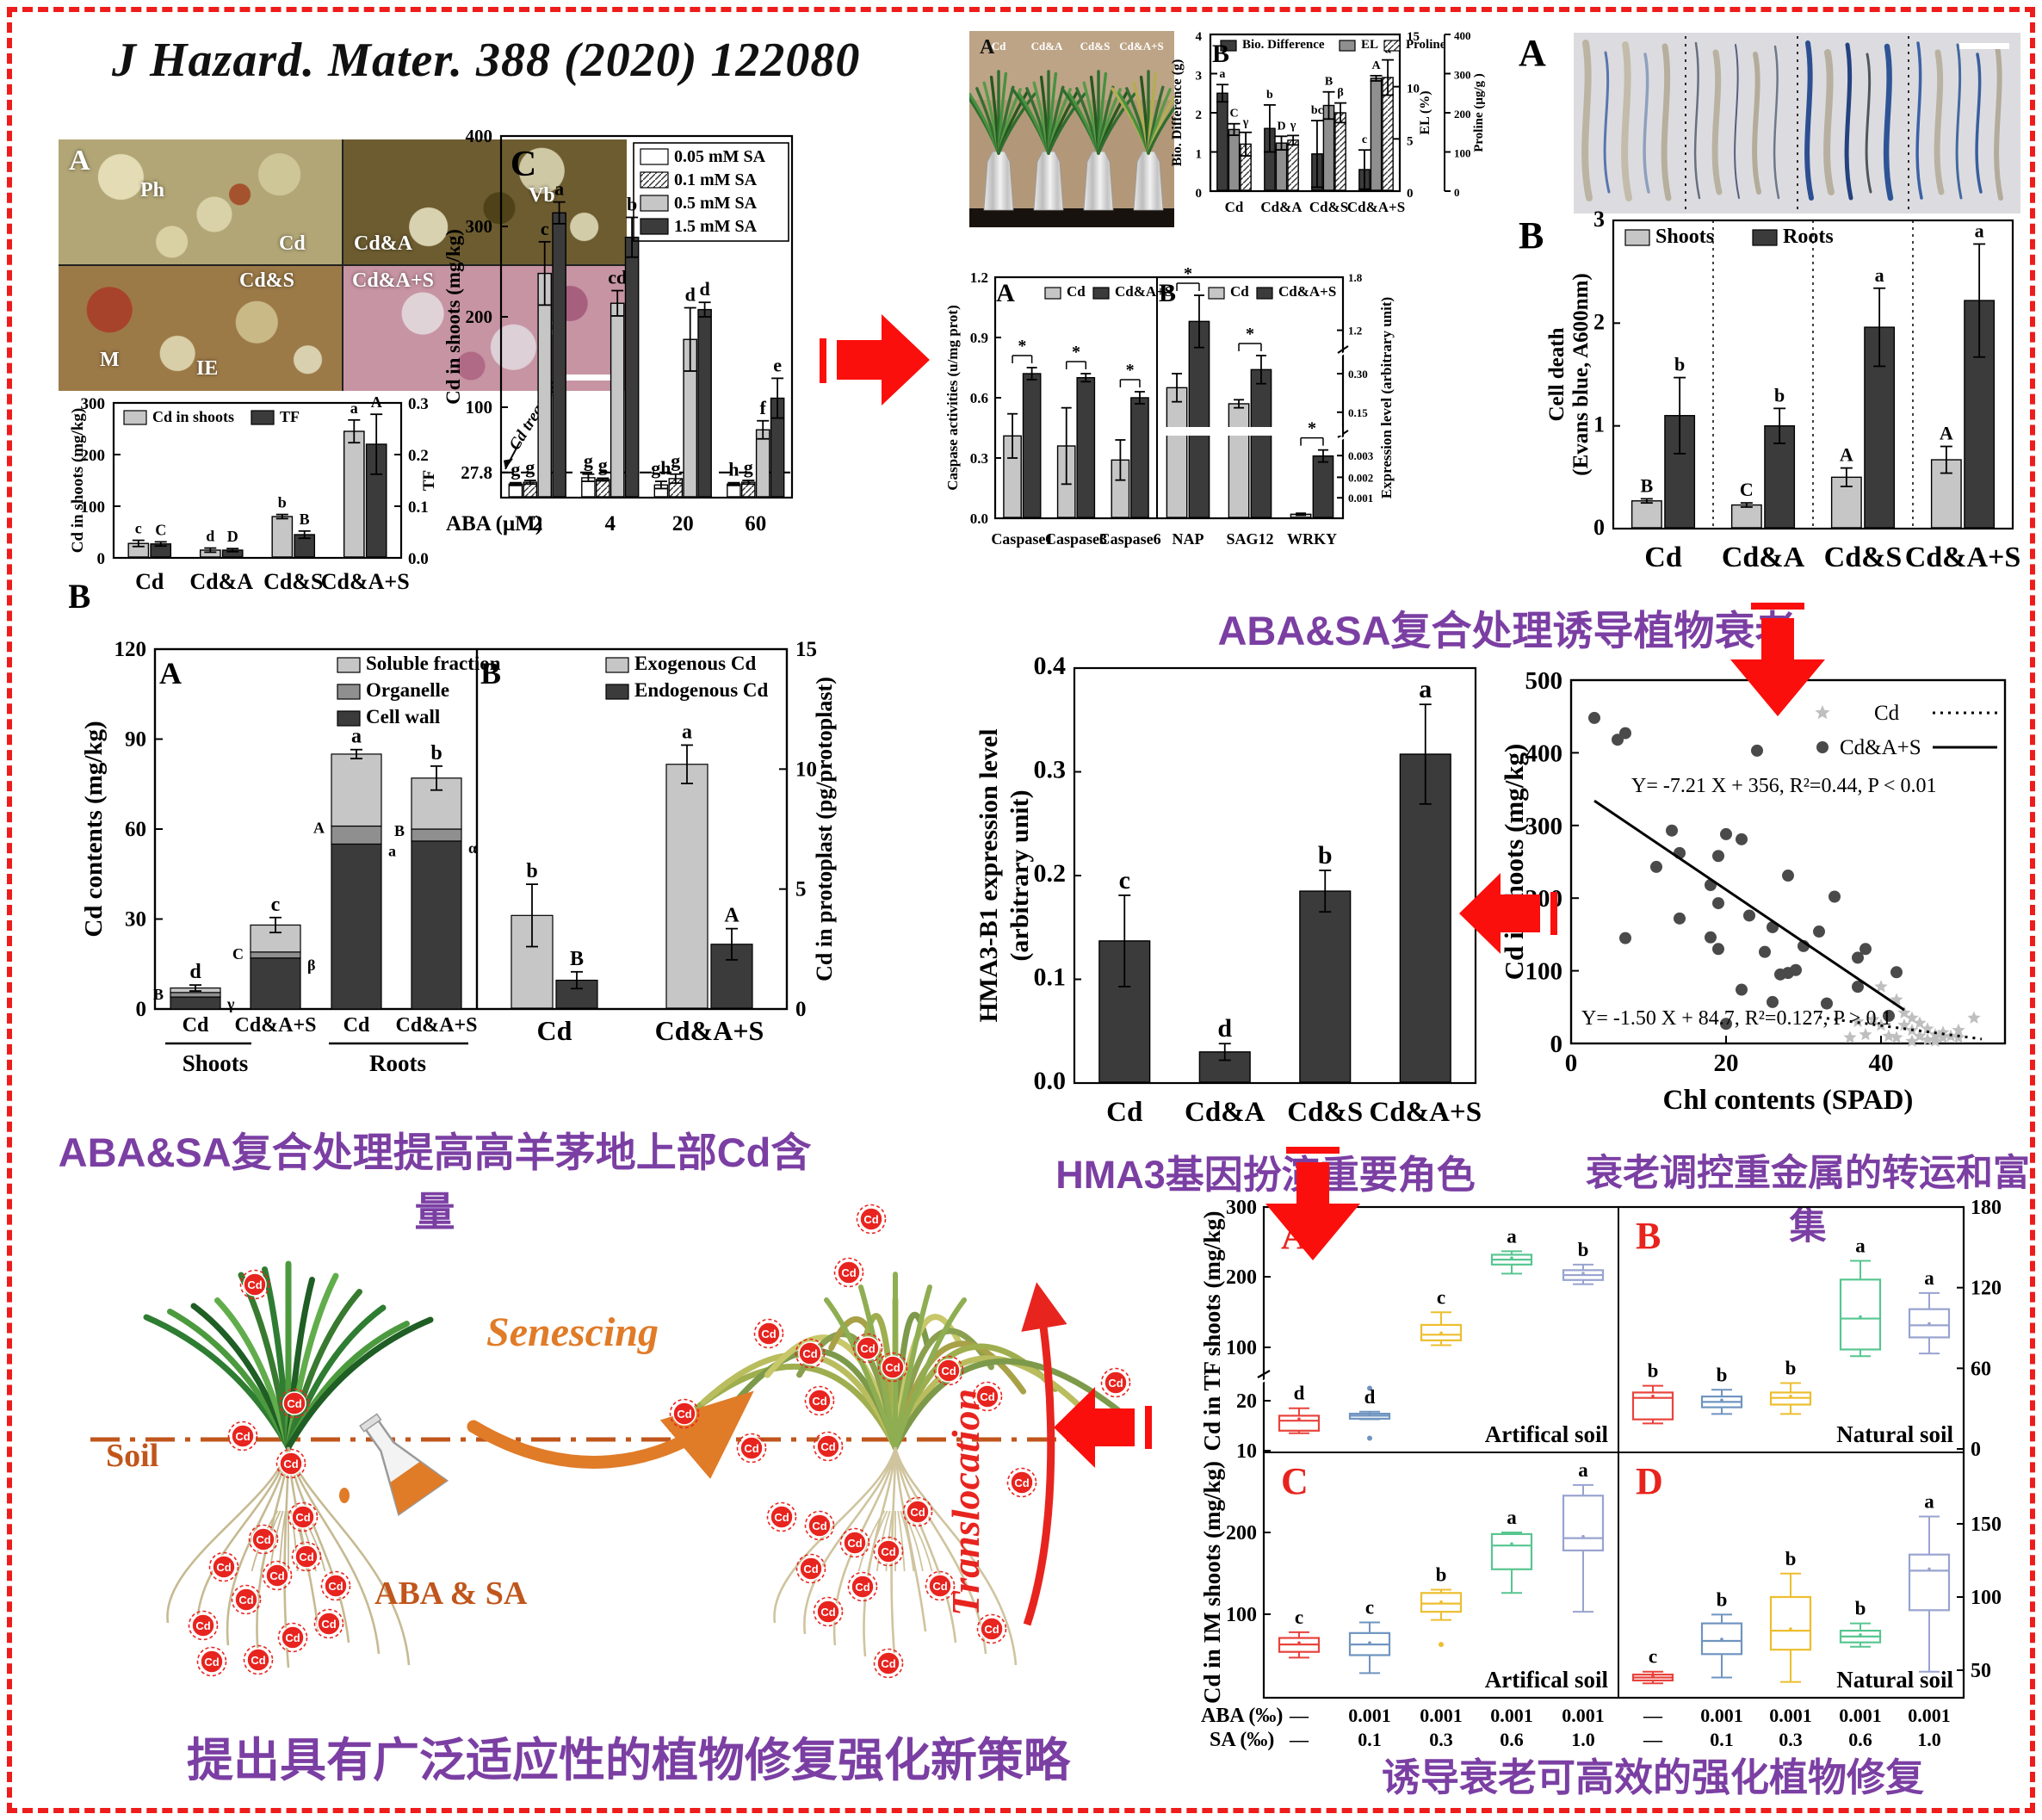 This screenshot has width=2042, height=1820. What do you see at coordinates (1212, 1582) in the screenshot?
I see `svg-text: Cd in IM shoots (mg/kg)` at bounding box center [1212, 1582].